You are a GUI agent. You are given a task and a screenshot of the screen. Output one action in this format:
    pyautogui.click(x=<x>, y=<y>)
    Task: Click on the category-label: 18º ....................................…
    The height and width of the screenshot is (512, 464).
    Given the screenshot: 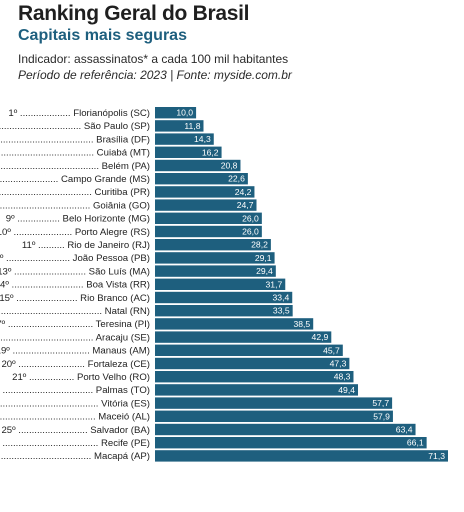 What is the action you would take?
    pyautogui.click(x=75, y=337)
    